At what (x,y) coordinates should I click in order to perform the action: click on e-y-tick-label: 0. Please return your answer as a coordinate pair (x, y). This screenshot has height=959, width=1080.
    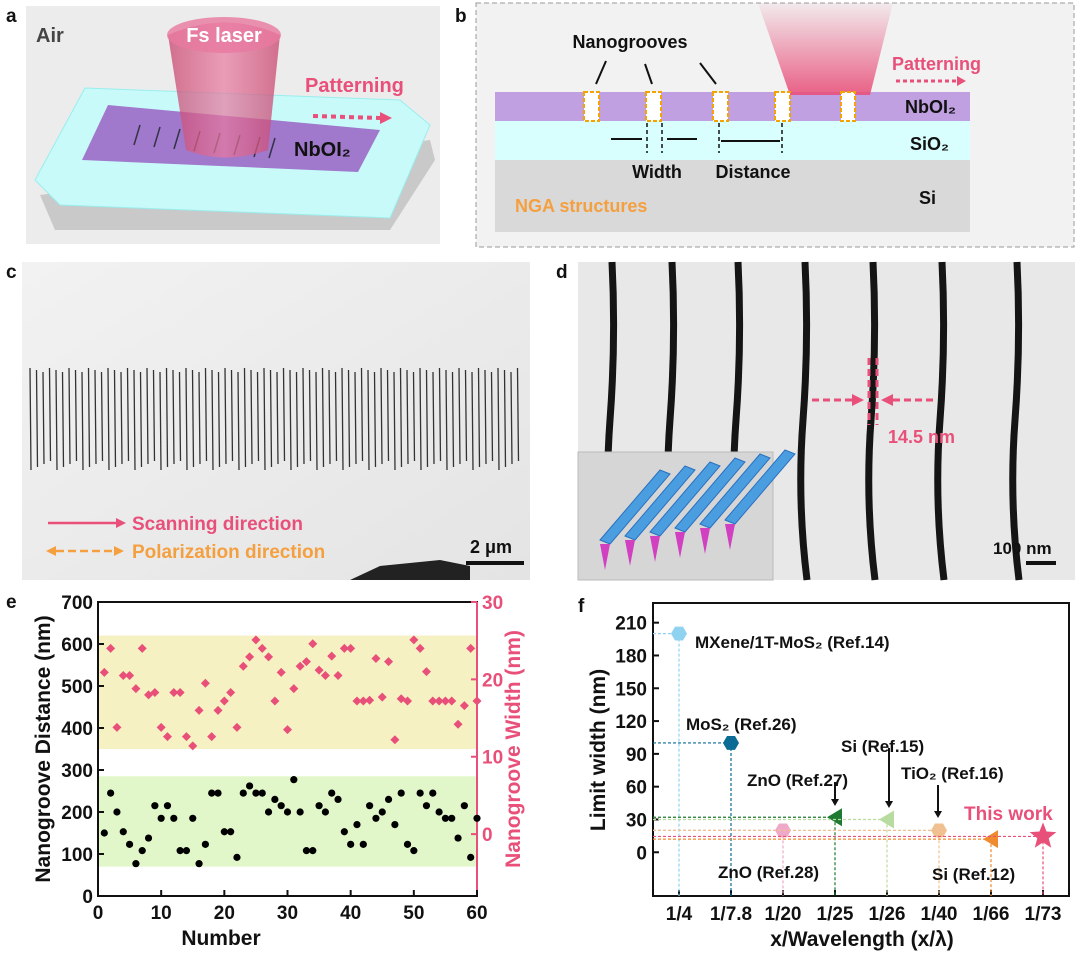
    Looking at the image, I should click on (87, 897).